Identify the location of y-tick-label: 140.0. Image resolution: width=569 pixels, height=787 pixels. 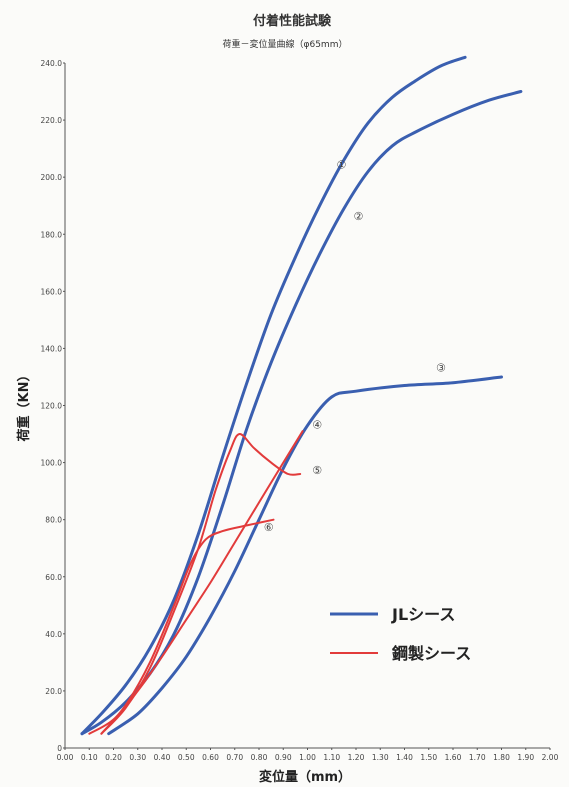
(52, 348).